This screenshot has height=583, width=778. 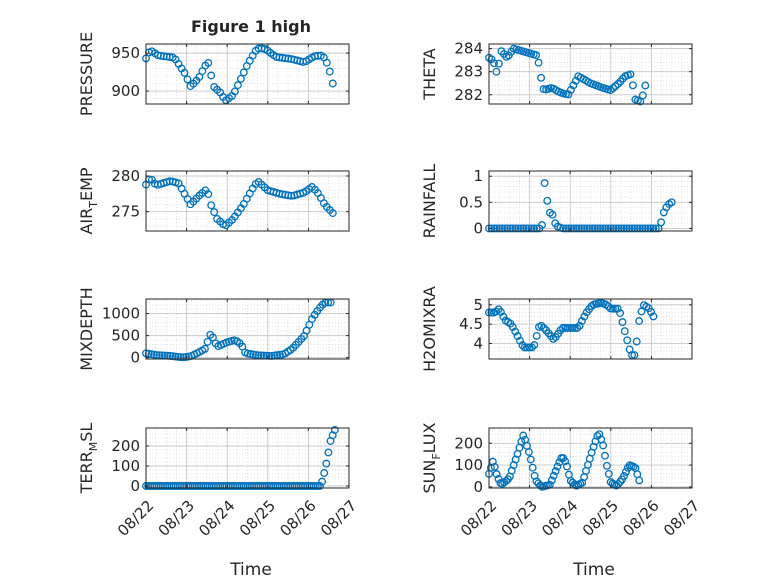 I want to click on subplot-theta: 282 283 284 THETA, so click(x=556, y=73).